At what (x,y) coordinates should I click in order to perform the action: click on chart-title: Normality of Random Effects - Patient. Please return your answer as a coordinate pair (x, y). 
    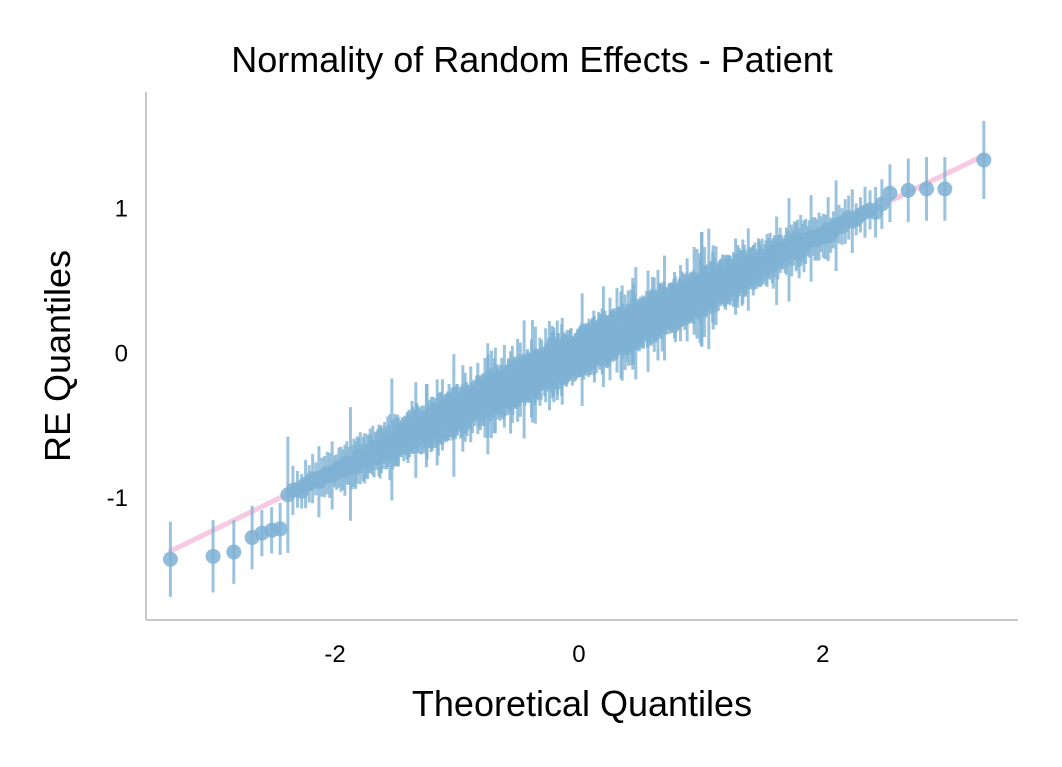
    Looking at the image, I should click on (532, 59).